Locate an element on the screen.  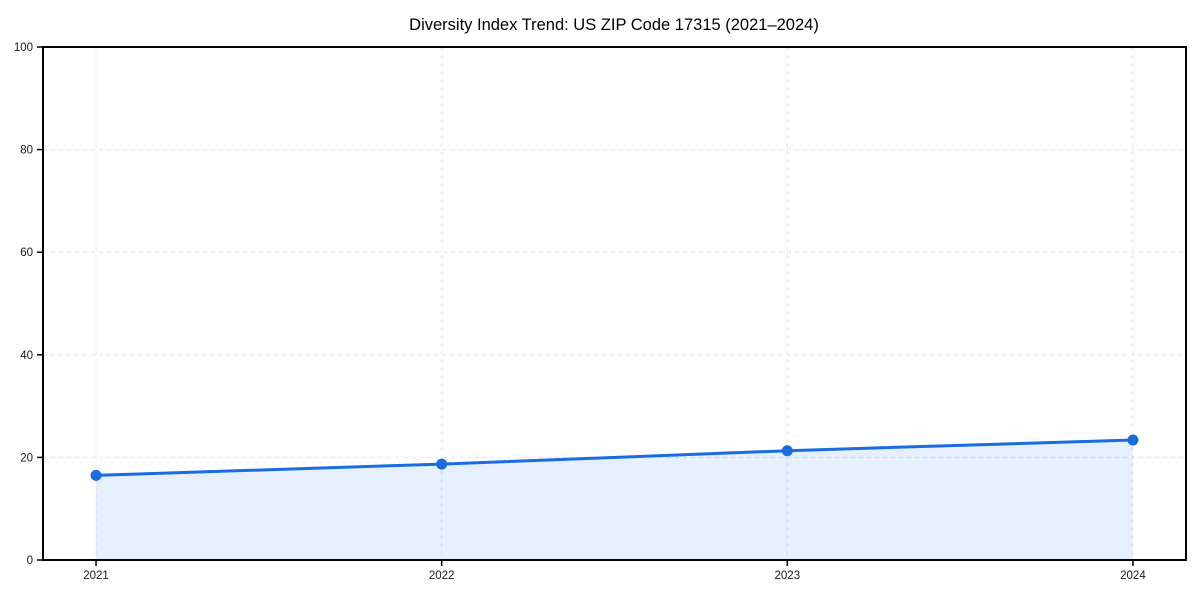
y-tick-label: 100 is located at coordinates (23, 48).